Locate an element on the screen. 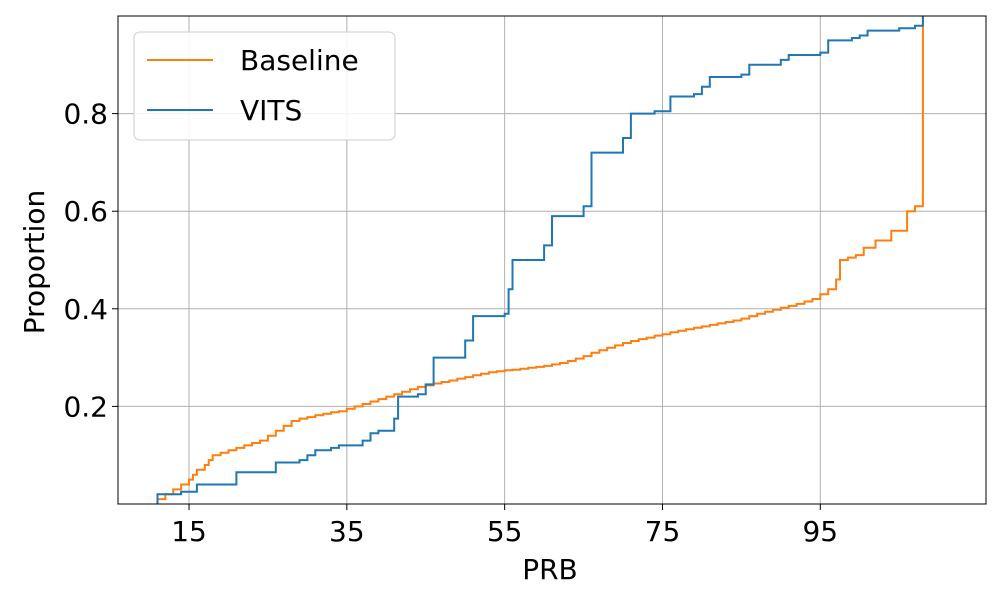  y-tick-label: 0.4 is located at coordinates (85, 309).